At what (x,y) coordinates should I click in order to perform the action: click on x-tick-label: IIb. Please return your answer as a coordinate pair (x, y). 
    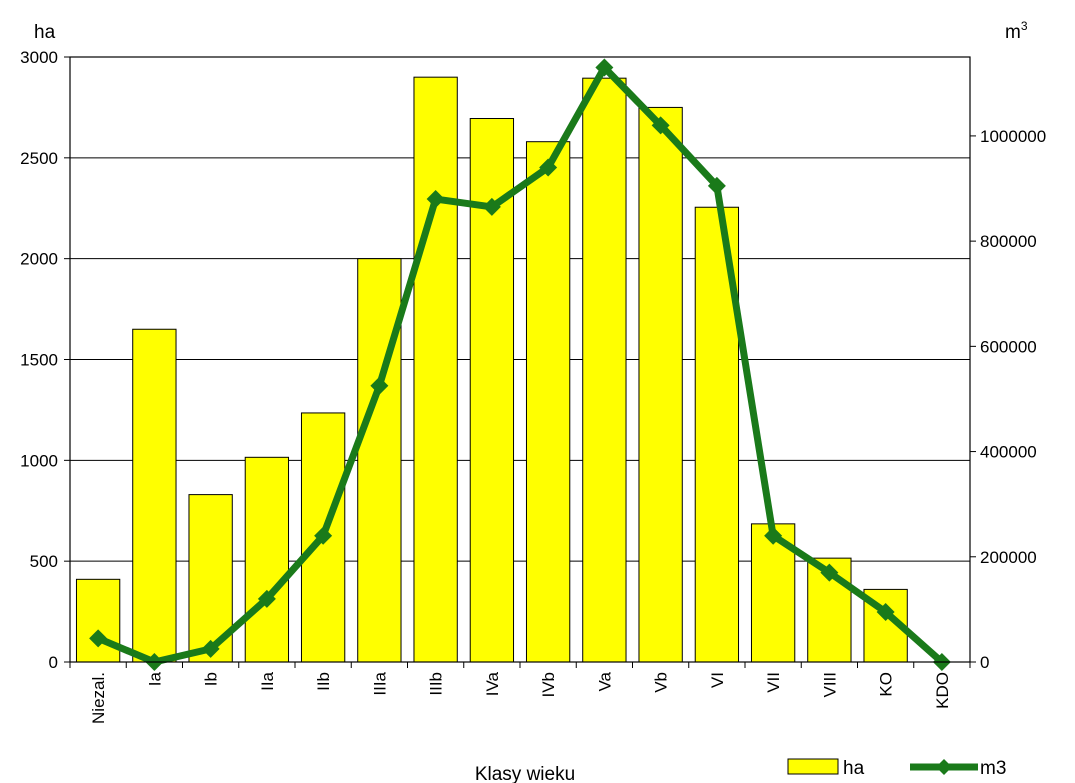
    Looking at the image, I should click on (323, 681).